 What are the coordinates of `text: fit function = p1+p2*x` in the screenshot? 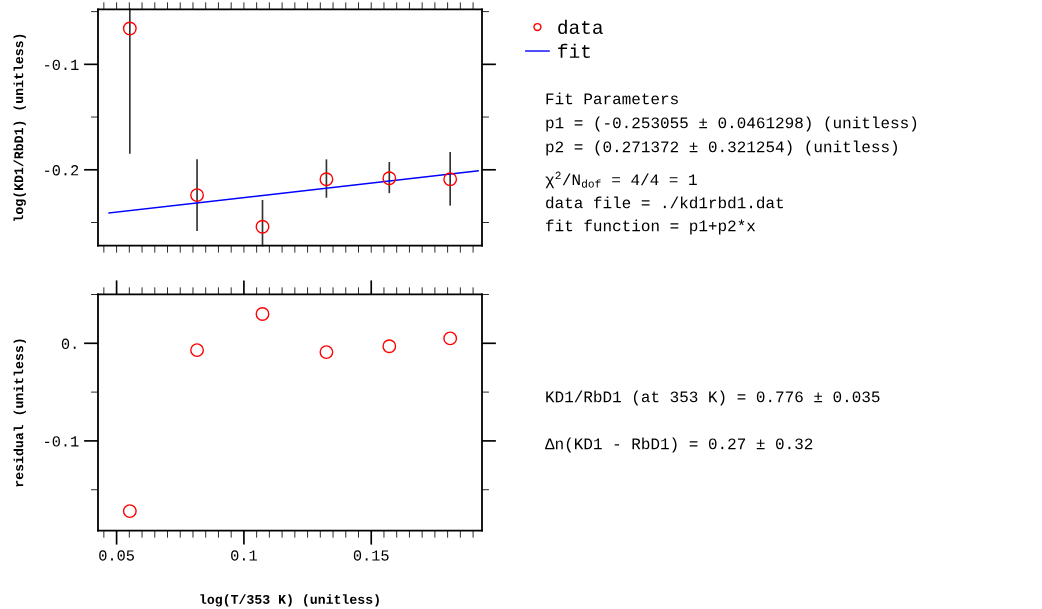 It's located at (651, 227).